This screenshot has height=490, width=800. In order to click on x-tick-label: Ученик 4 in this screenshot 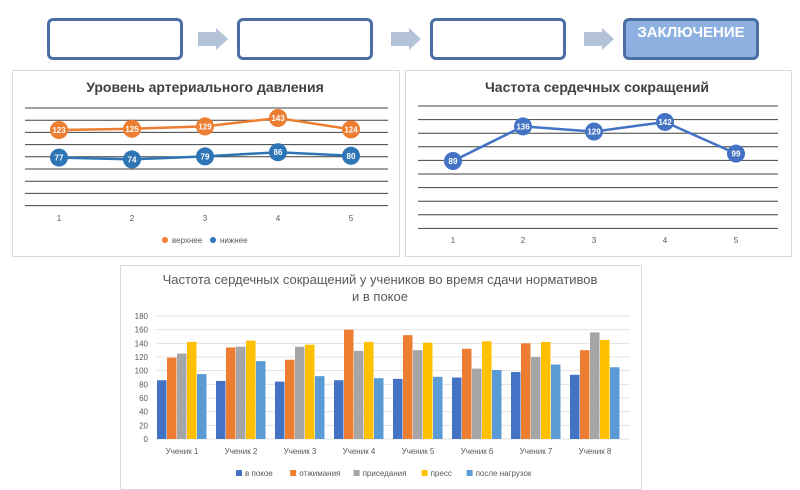, I will do `click(359, 451)`.